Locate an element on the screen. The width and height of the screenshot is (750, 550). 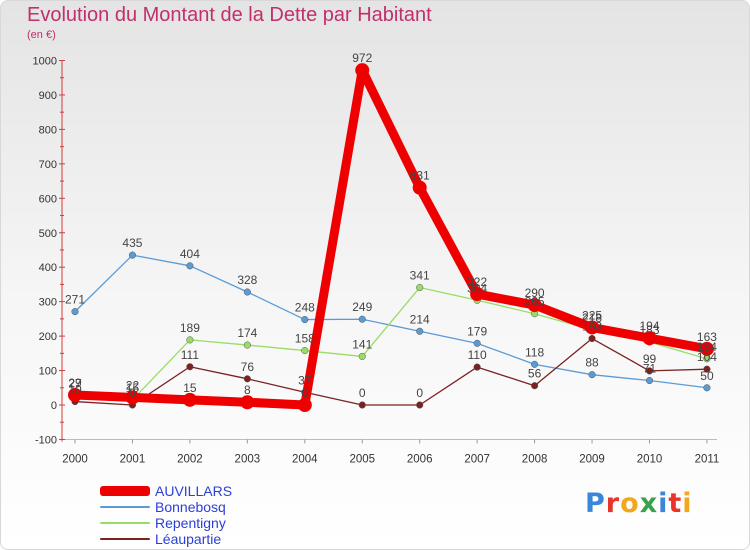
data-label: 134 is located at coordinates (707, 347).